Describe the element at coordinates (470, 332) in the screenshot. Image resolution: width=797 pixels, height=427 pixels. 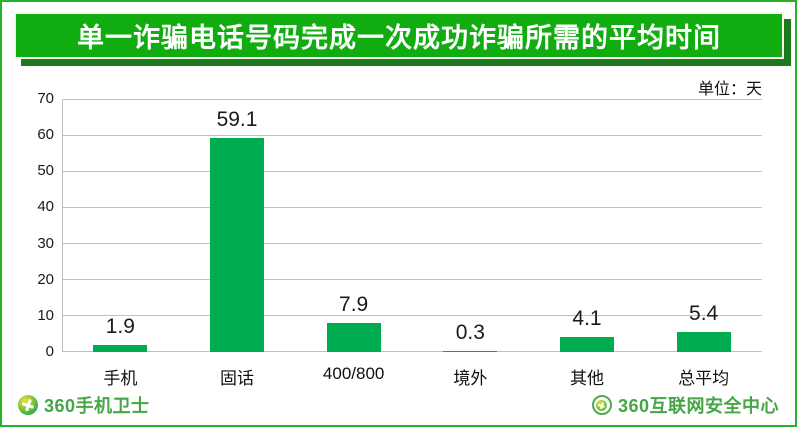
I see `bar-value-label-境外: 0.3` at that location.